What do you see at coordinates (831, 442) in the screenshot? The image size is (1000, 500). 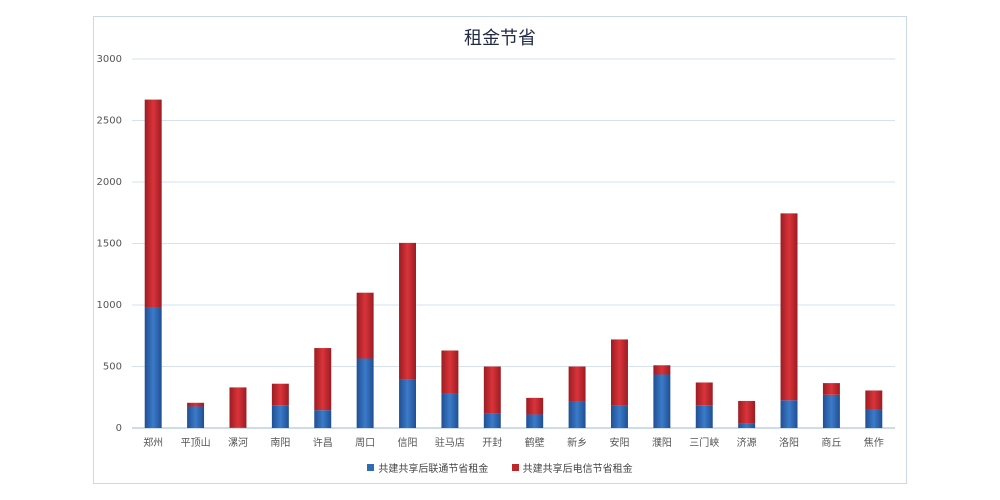 I see `x-tick-label: 商丘` at bounding box center [831, 442].